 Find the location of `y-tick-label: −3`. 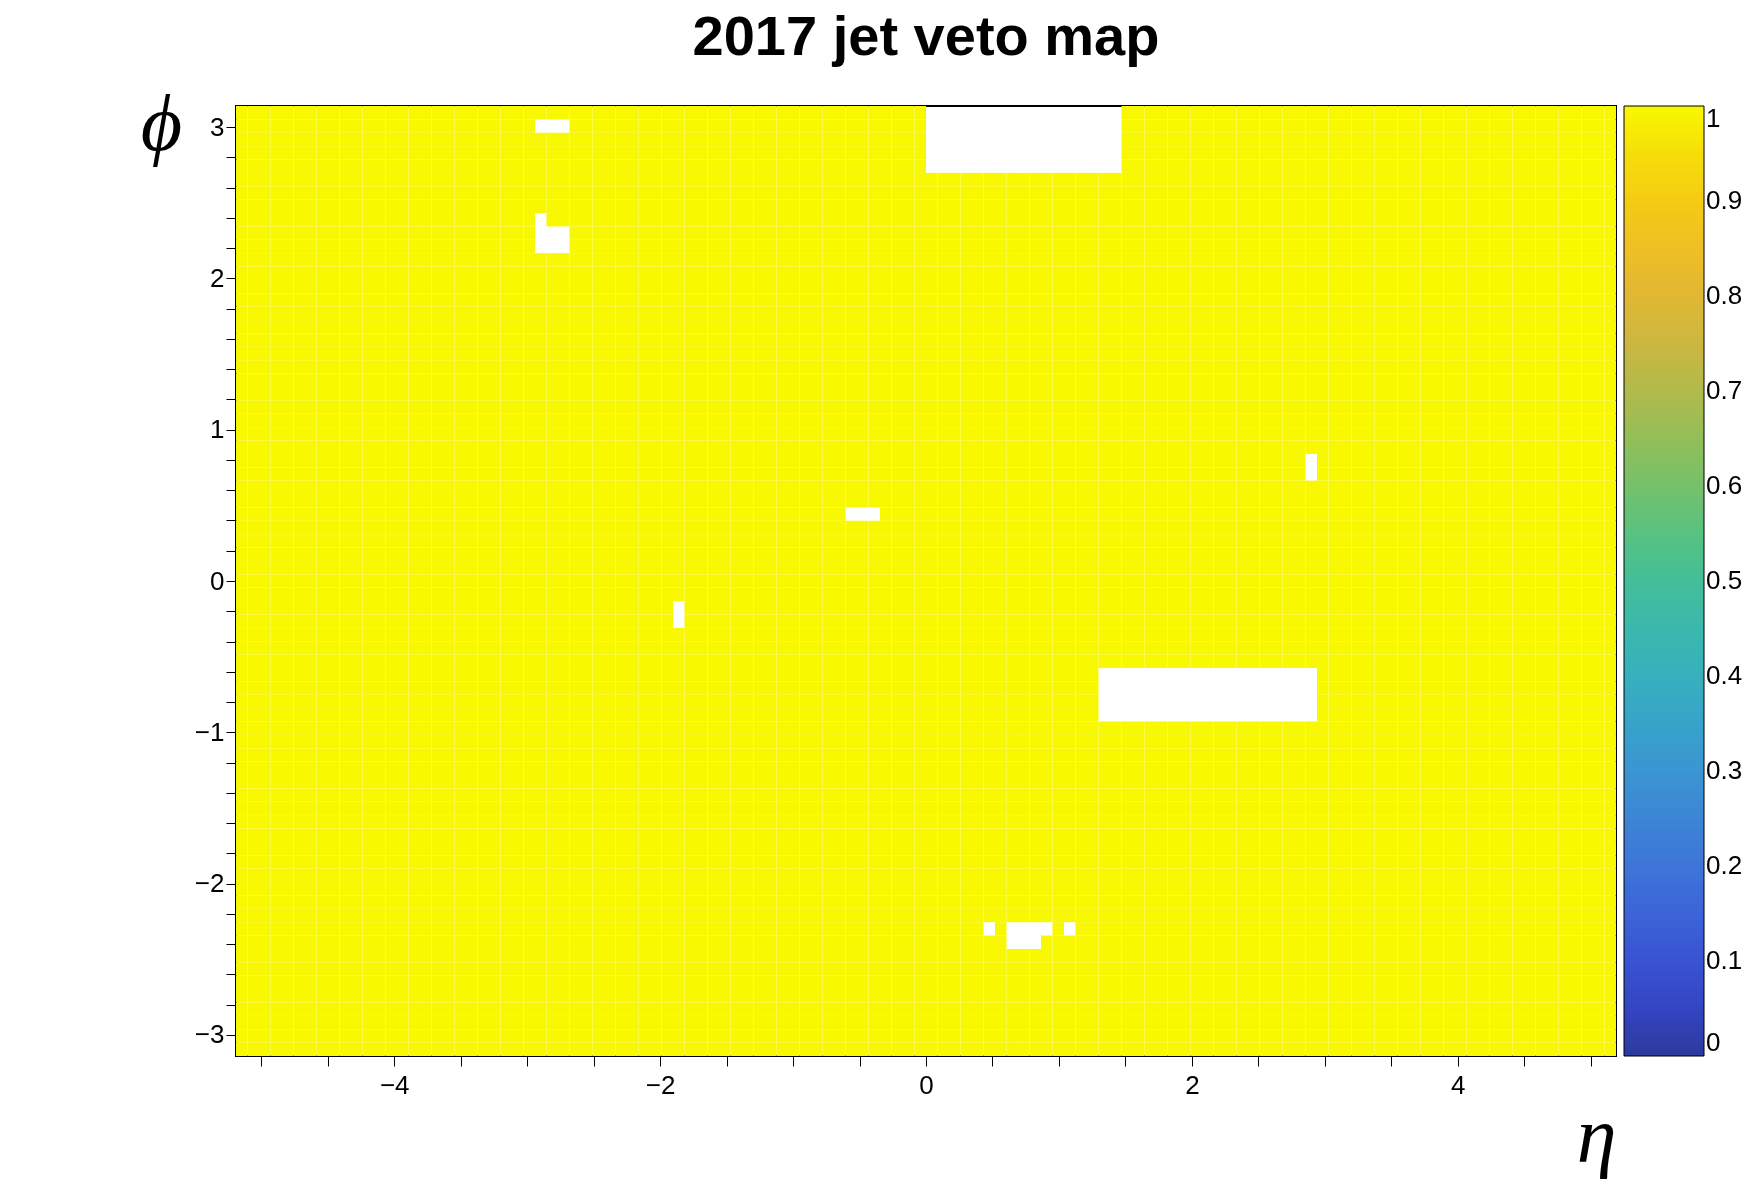

y-tick-label: −3 is located at coordinates (209, 1034).